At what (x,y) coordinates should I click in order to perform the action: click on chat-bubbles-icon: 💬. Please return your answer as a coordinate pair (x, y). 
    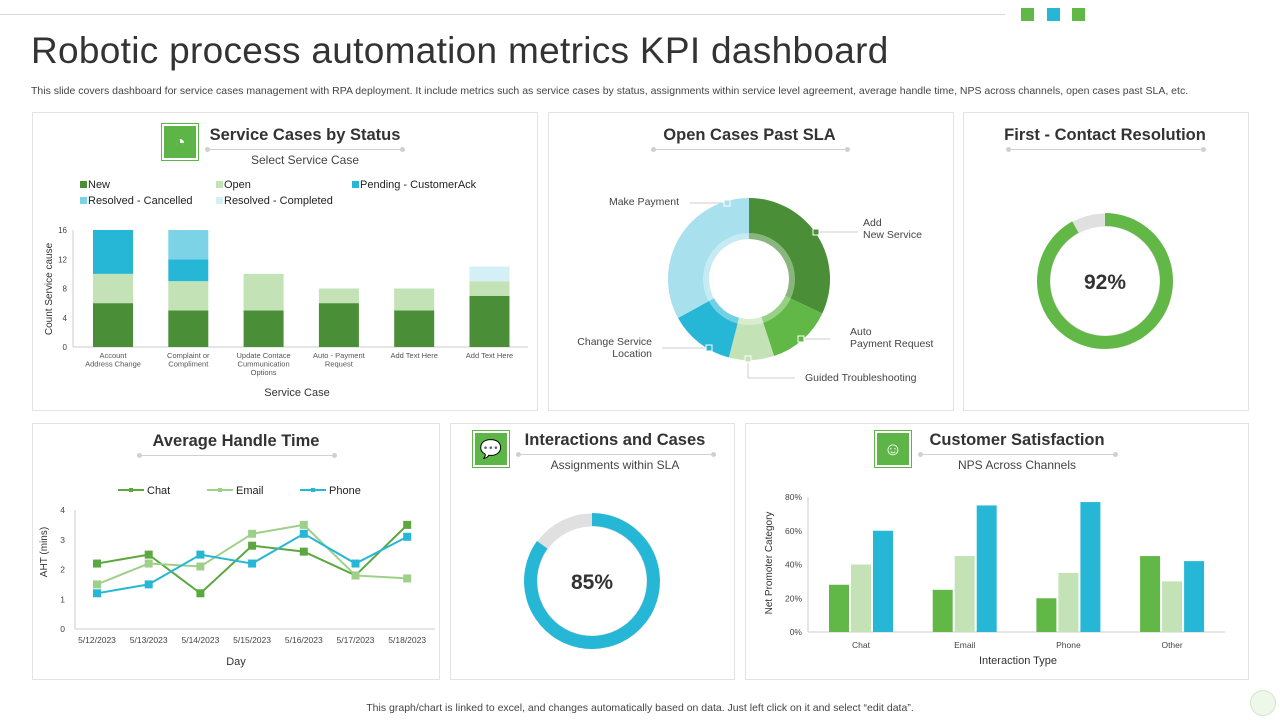
    Looking at the image, I should click on (491, 449).